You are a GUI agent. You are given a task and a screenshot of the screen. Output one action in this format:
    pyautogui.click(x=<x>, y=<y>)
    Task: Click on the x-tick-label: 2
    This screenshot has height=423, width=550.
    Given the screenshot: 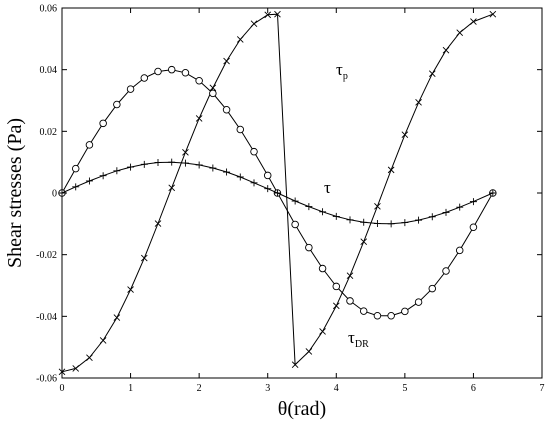 What is the action you would take?
    pyautogui.click(x=199, y=388)
    